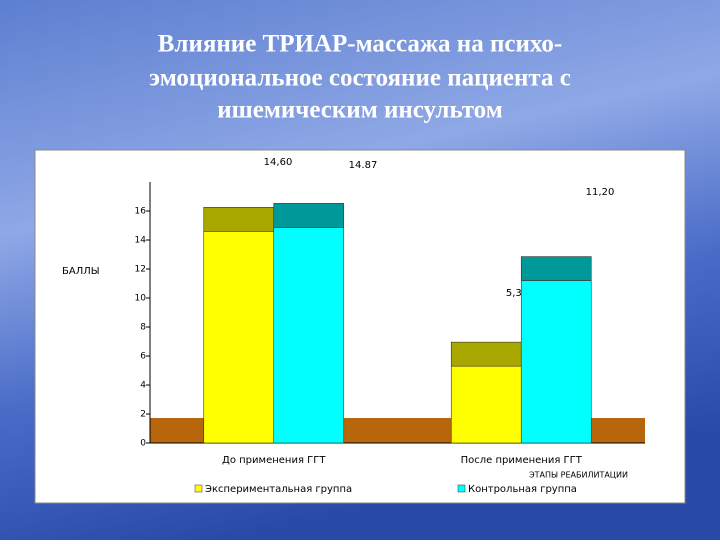 Image resolution: width=720 pixels, height=544 pixels. I want to click on value-label: 5,30, so click(517, 293).